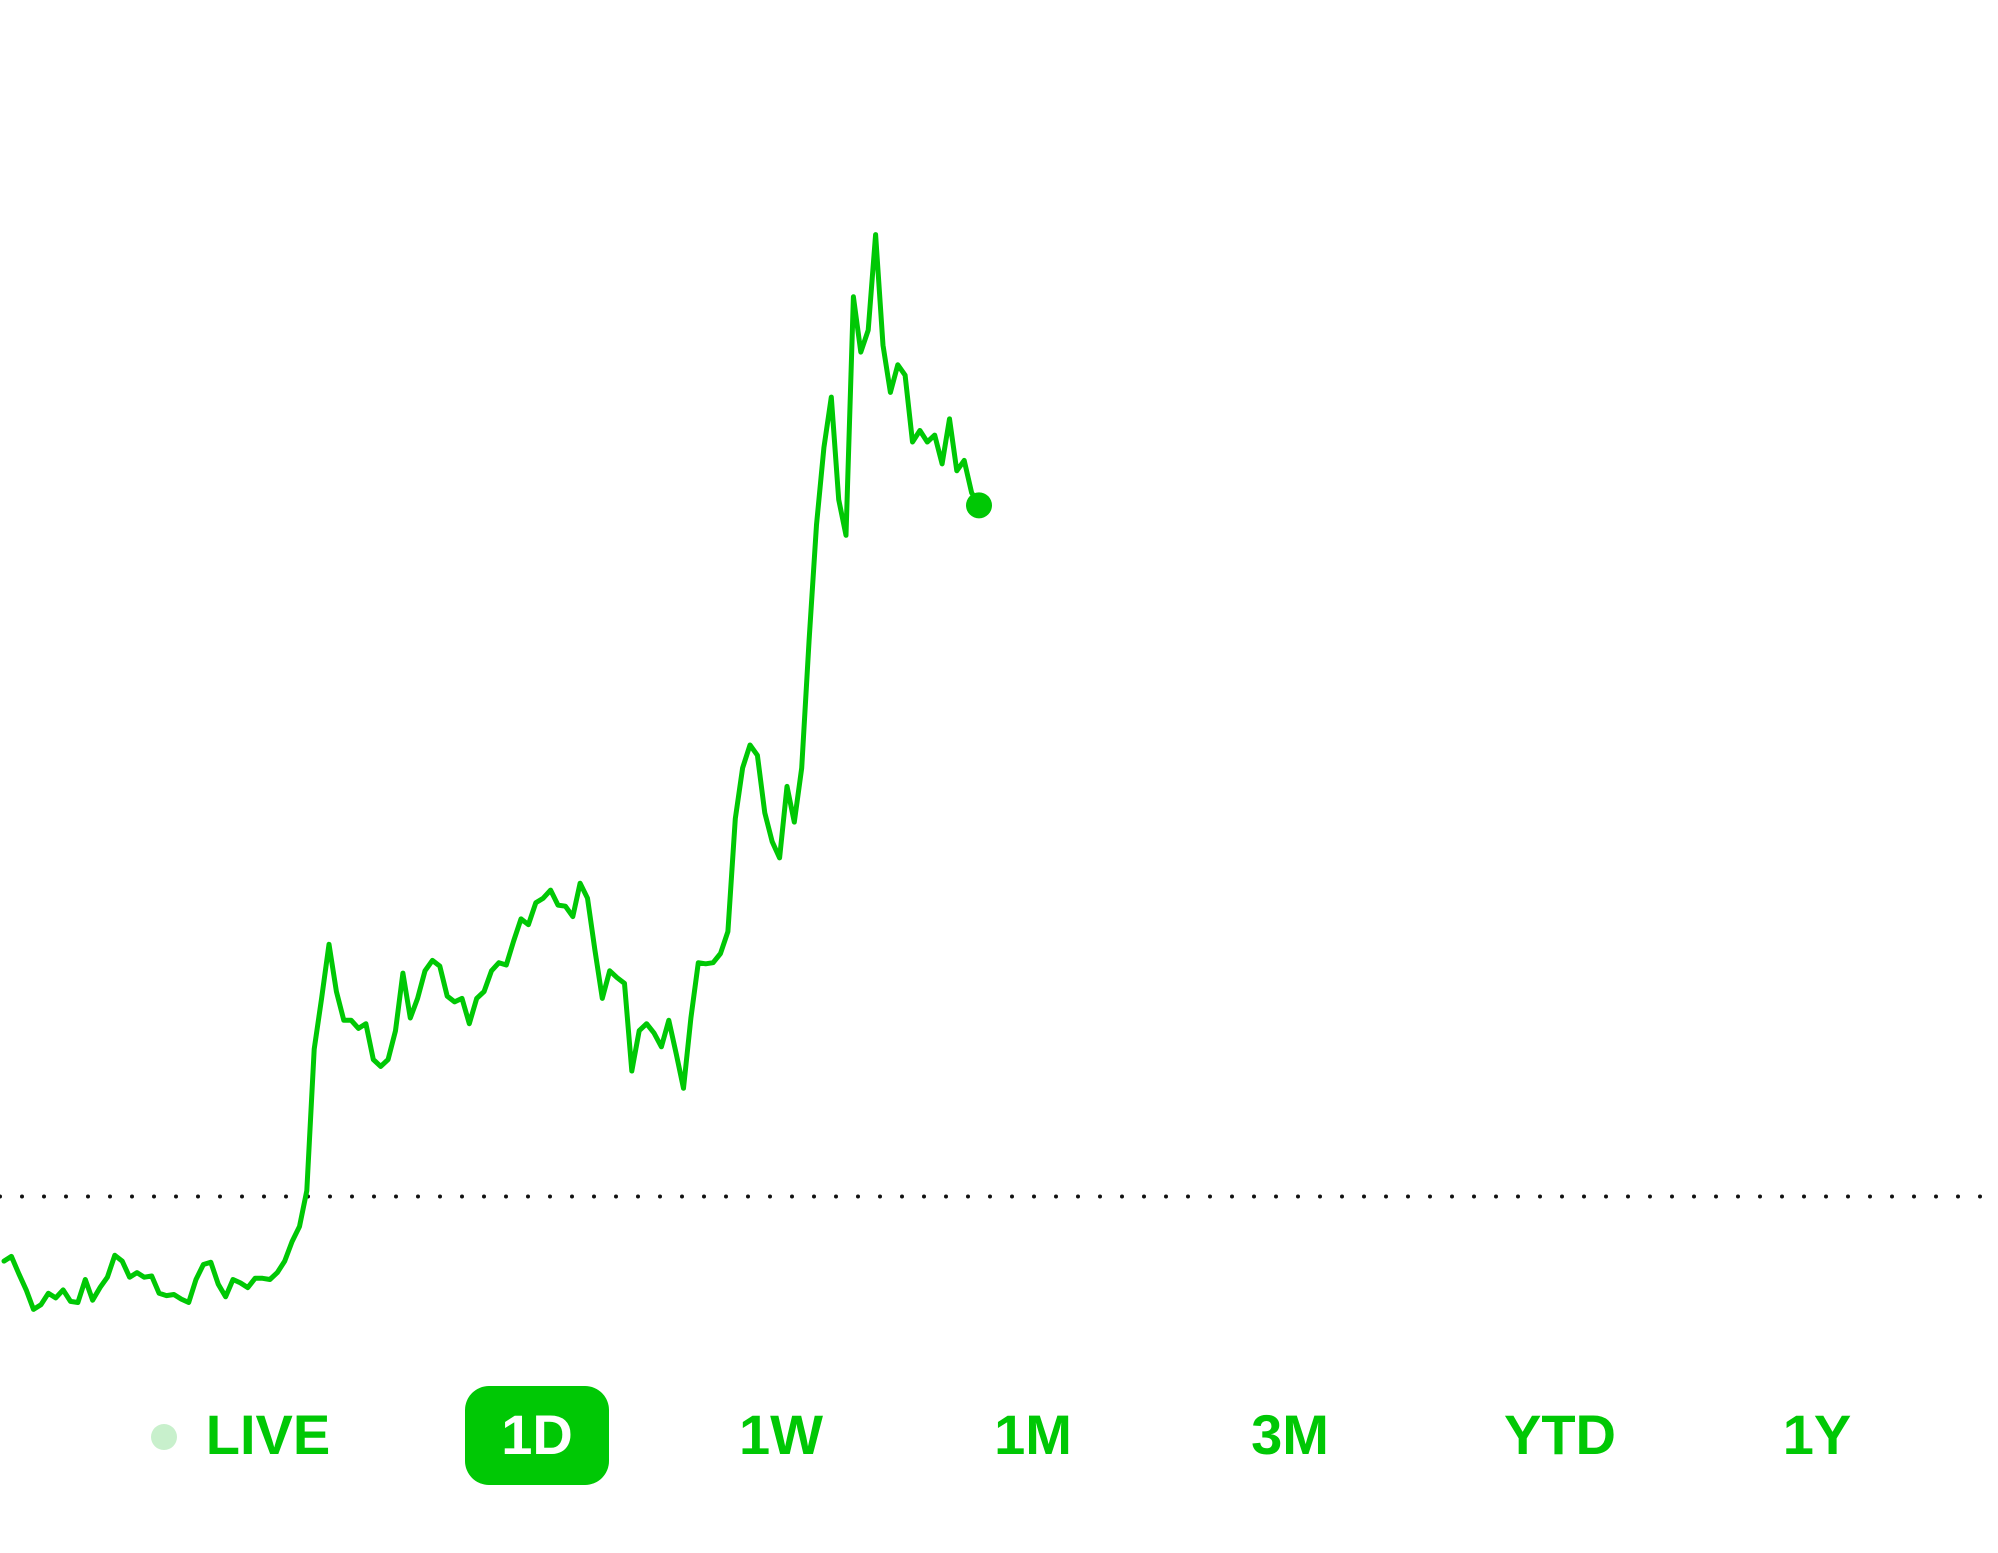 This screenshot has height=1553, width=1998. What do you see at coordinates (164, 1437) in the screenshot?
I see `live-indicator` at bounding box center [164, 1437].